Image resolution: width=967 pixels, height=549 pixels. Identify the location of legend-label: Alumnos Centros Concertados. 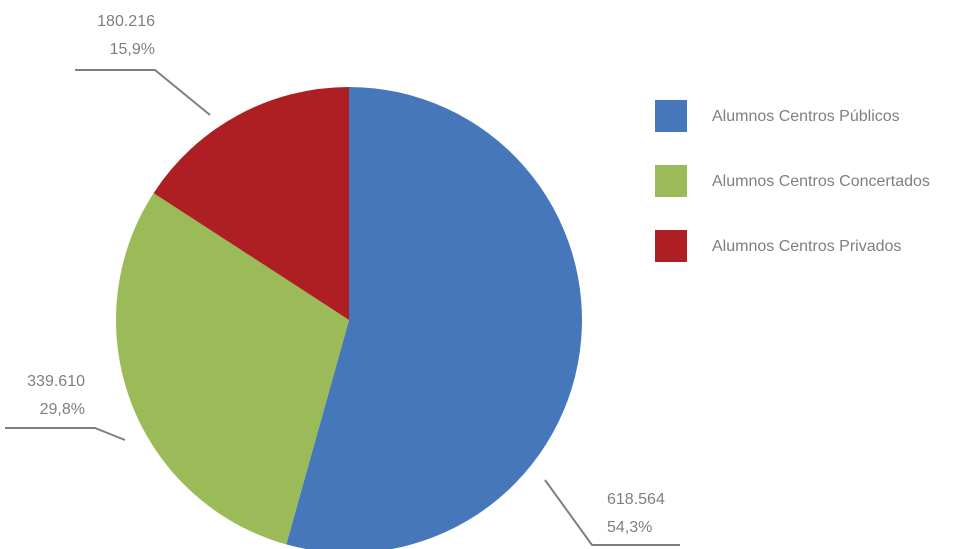
(821, 181).